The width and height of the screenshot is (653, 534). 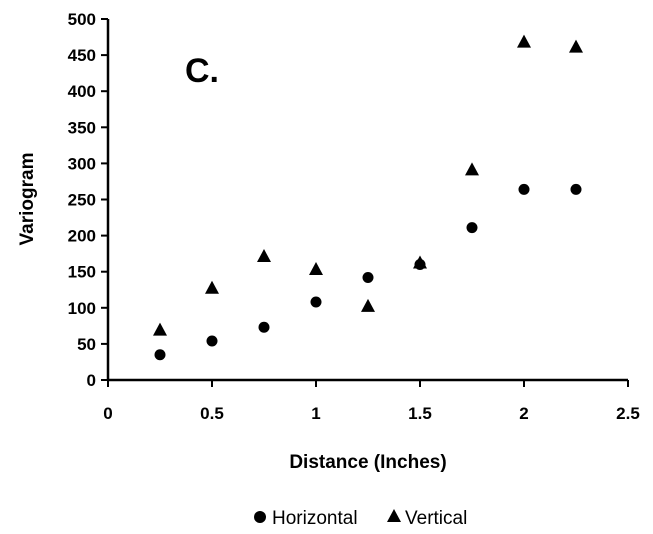 I want to click on legend-label-vertical: Vertical, so click(x=436, y=518).